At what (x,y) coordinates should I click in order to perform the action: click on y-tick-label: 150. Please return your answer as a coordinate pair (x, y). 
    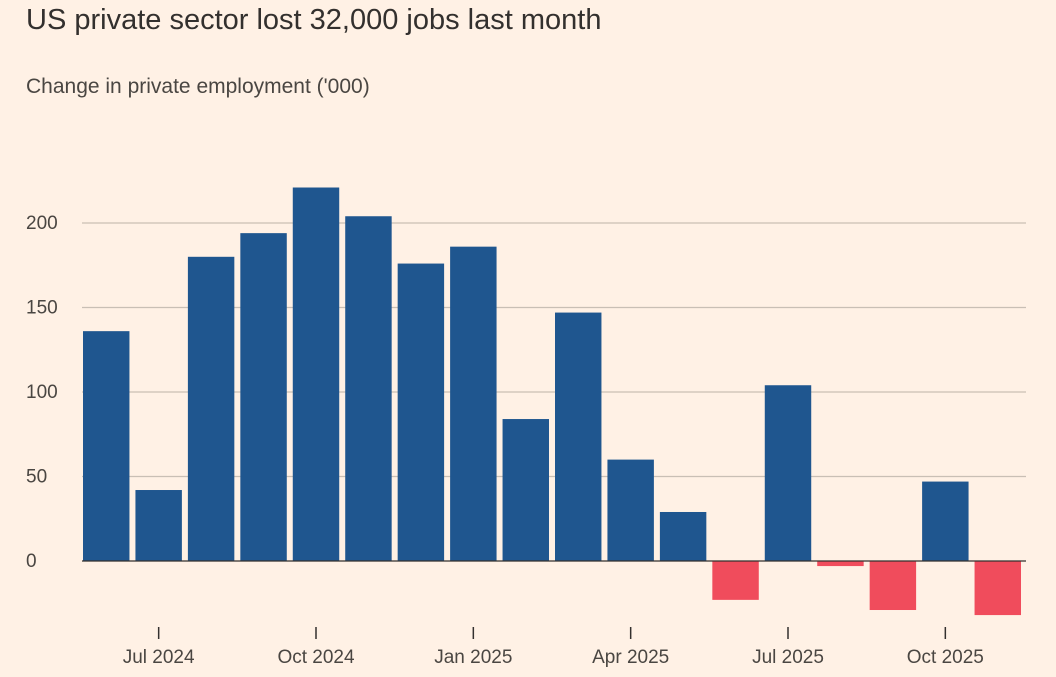
    Looking at the image, I should click on (42, 308).